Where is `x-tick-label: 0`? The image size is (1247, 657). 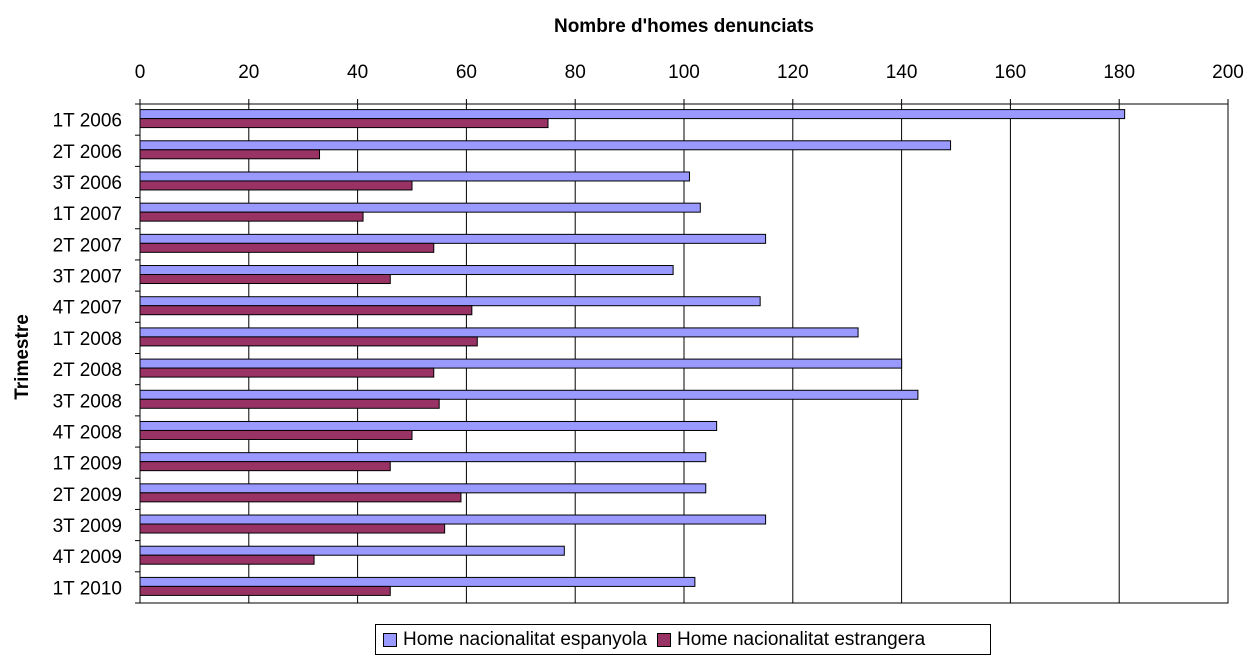
x-tick-label: 0 is located at coordinates (140, 72).